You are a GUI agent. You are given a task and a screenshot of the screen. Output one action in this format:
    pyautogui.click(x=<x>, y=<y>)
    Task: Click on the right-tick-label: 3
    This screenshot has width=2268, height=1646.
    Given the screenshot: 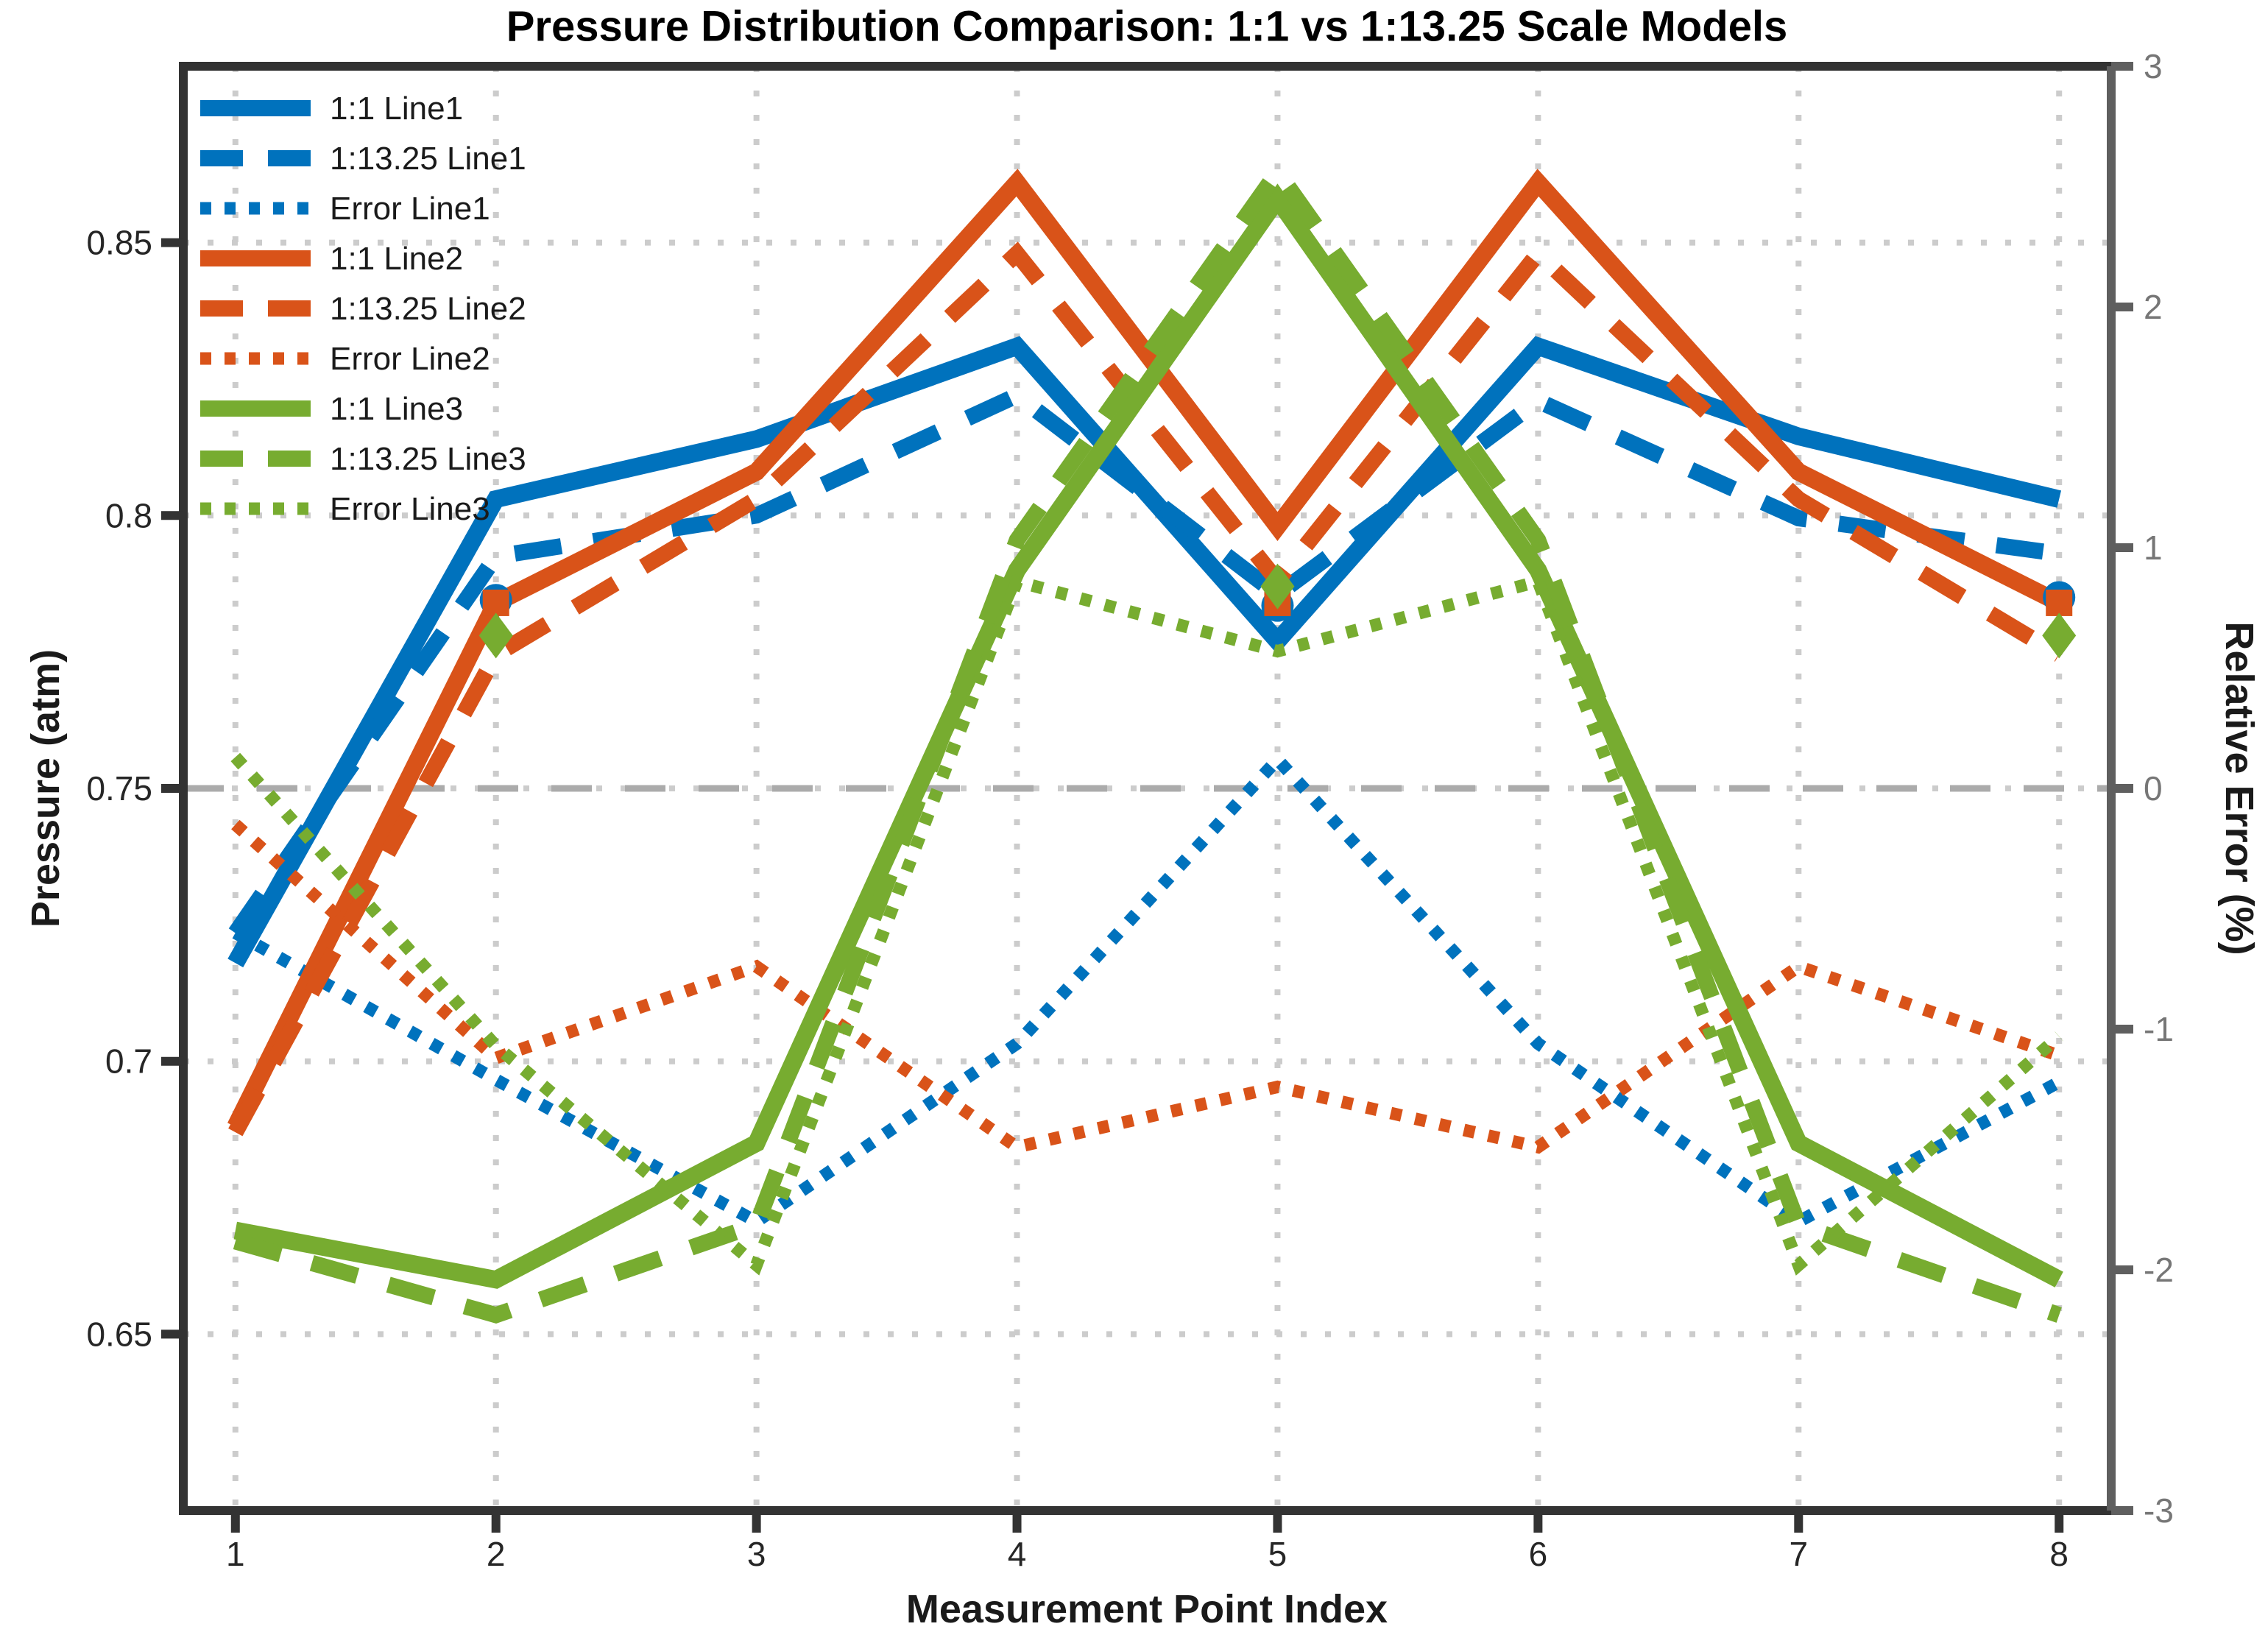 What is the action you would take?
    pyautogui.click(x=2153, y=66)
    